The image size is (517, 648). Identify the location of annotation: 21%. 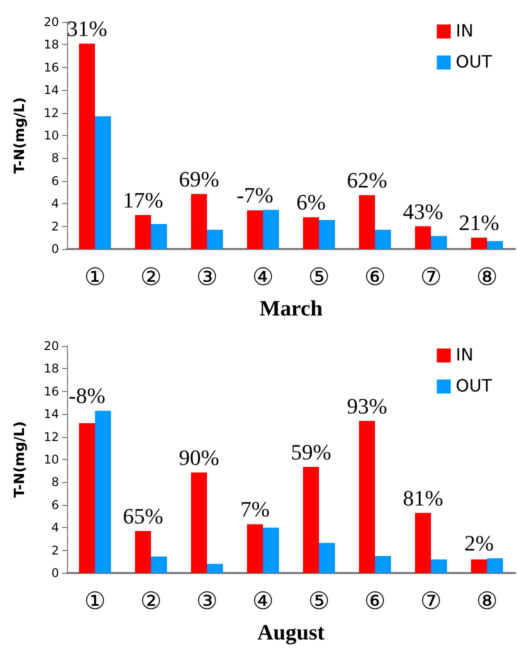
(479, 223).